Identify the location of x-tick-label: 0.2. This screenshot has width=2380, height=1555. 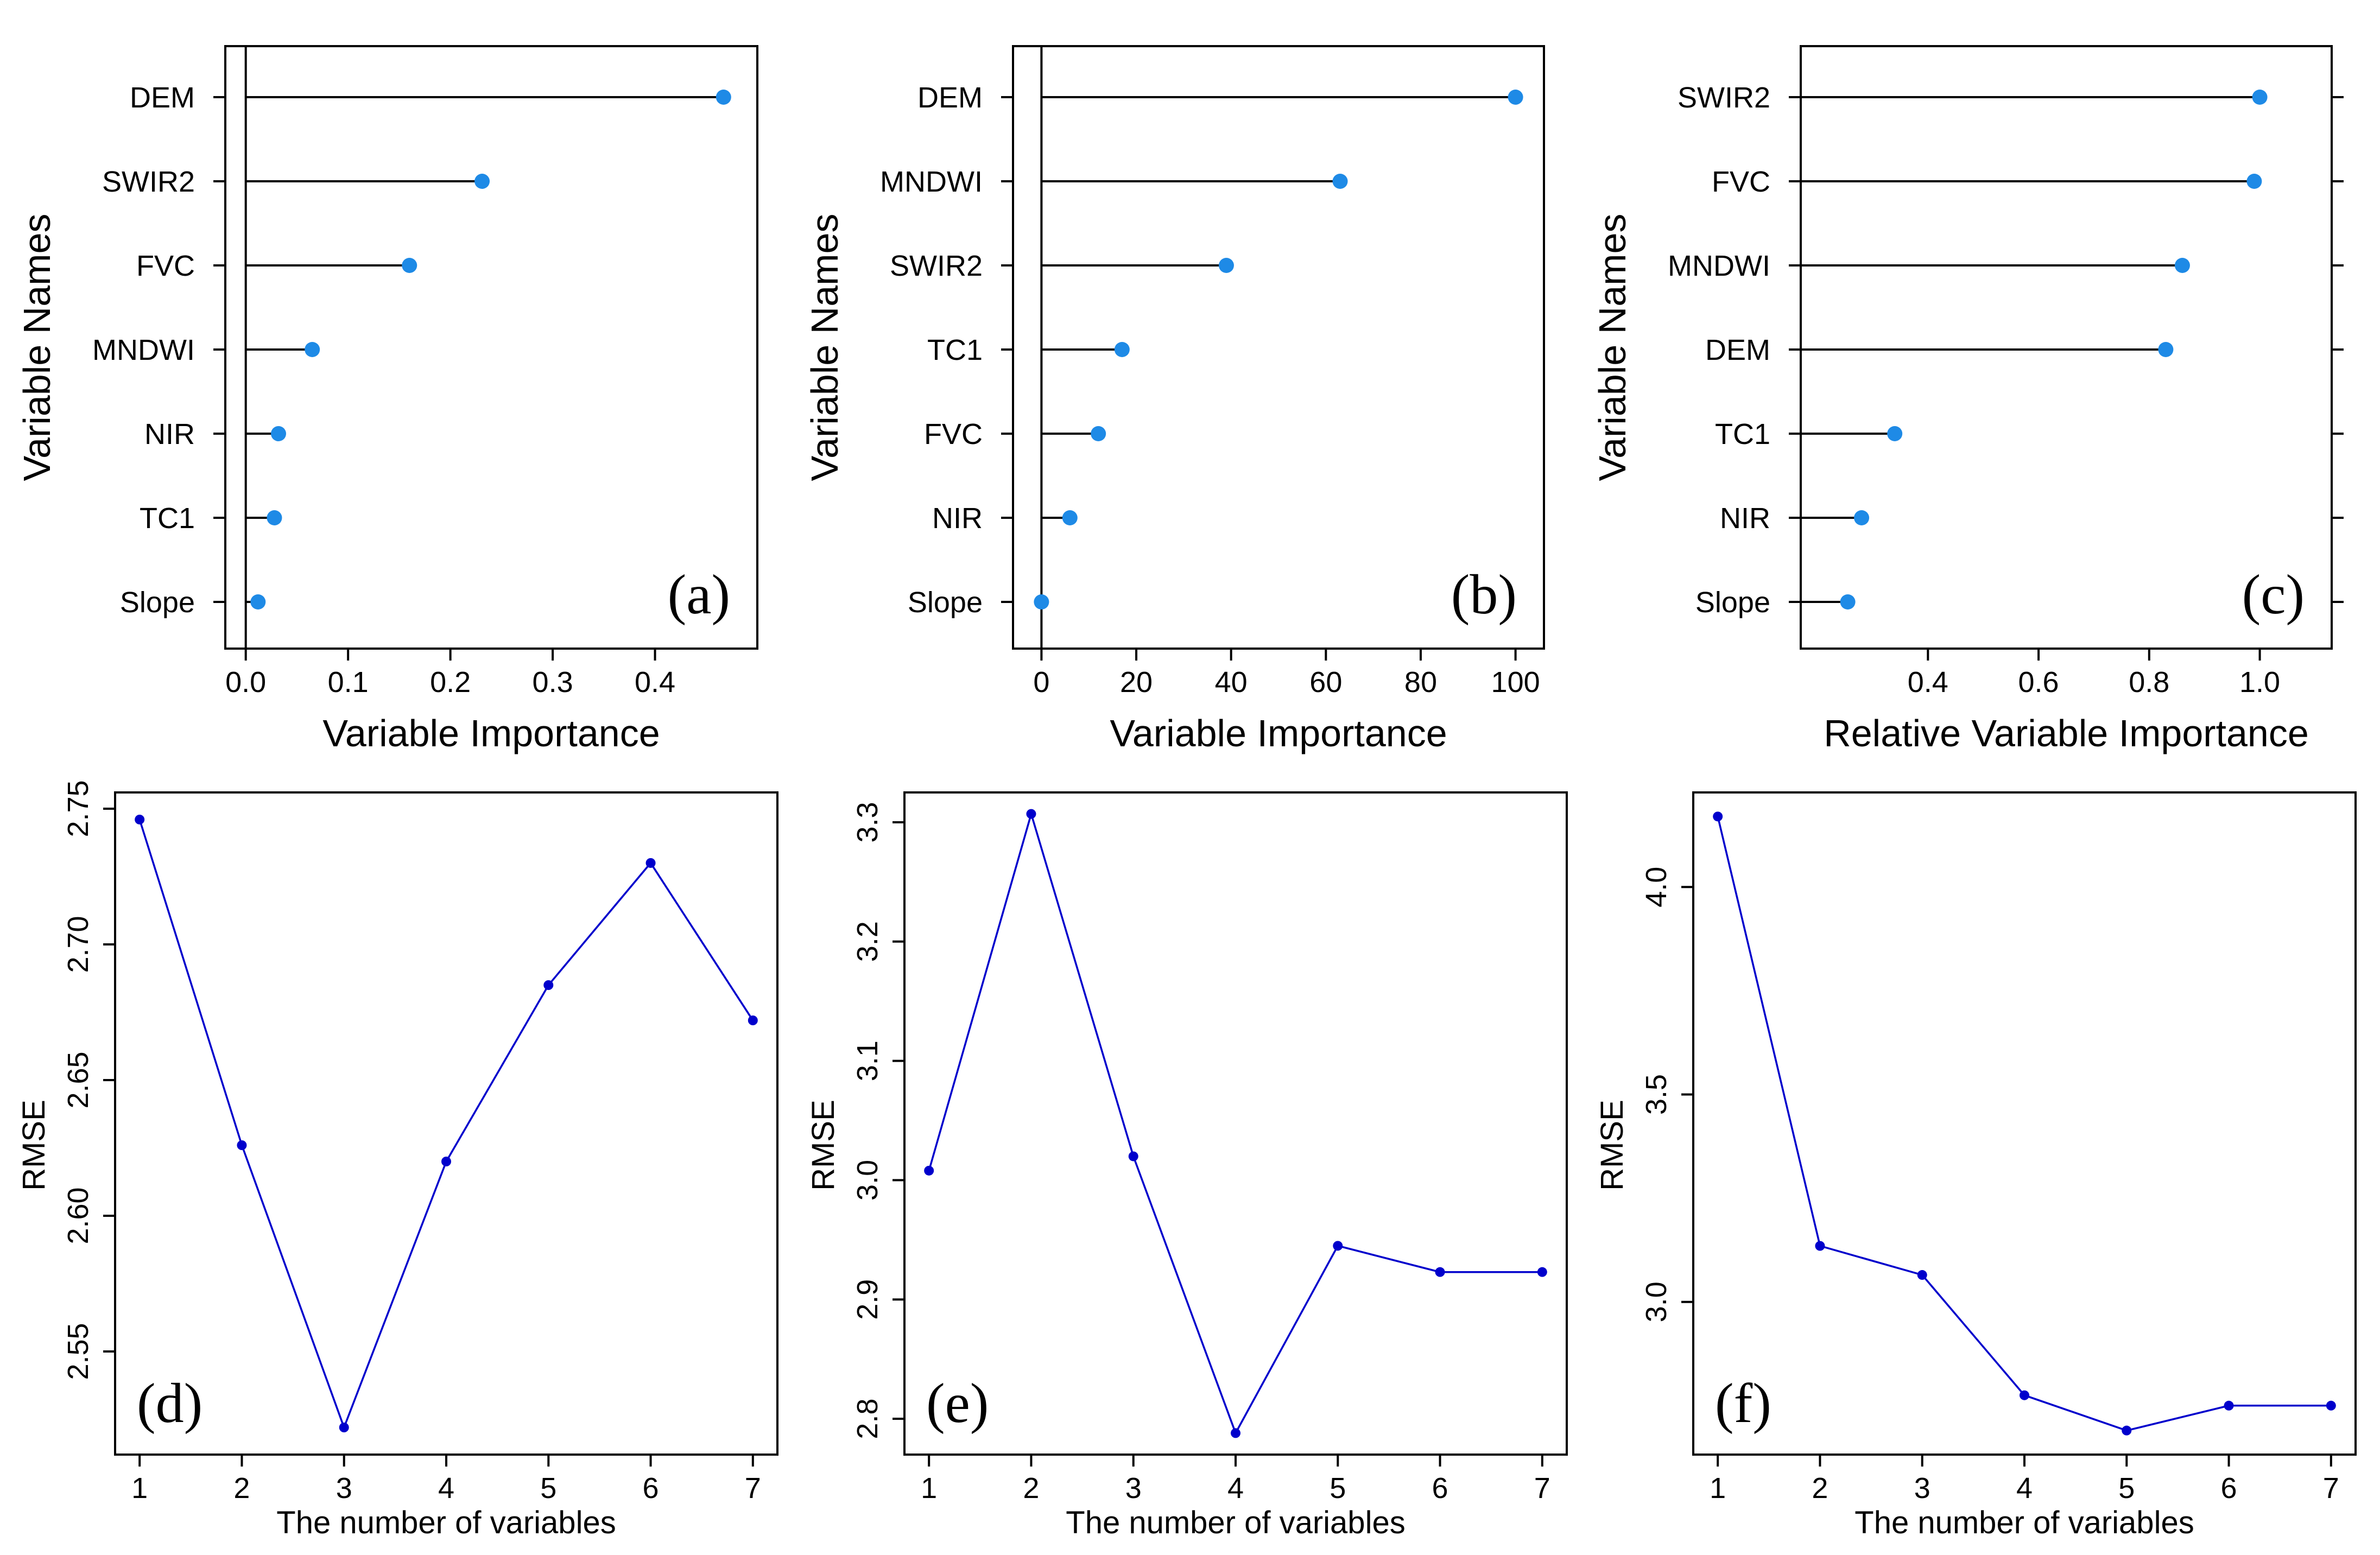
(450, 682).